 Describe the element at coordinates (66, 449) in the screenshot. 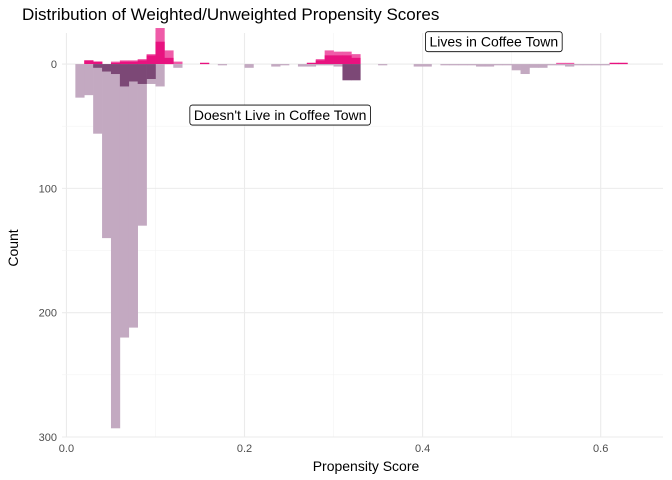

I see `x-tick-label: 0.0` at that location.